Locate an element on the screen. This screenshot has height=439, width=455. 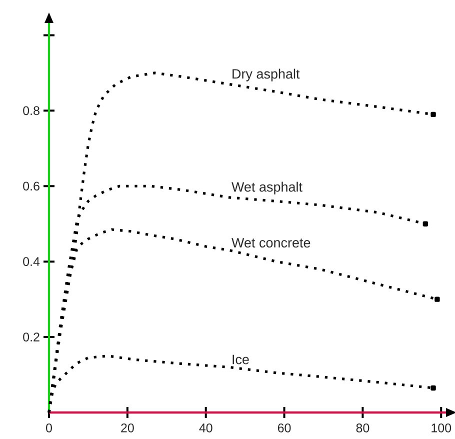
series-label: Wet asphalt is located at coordinates (267, 188).